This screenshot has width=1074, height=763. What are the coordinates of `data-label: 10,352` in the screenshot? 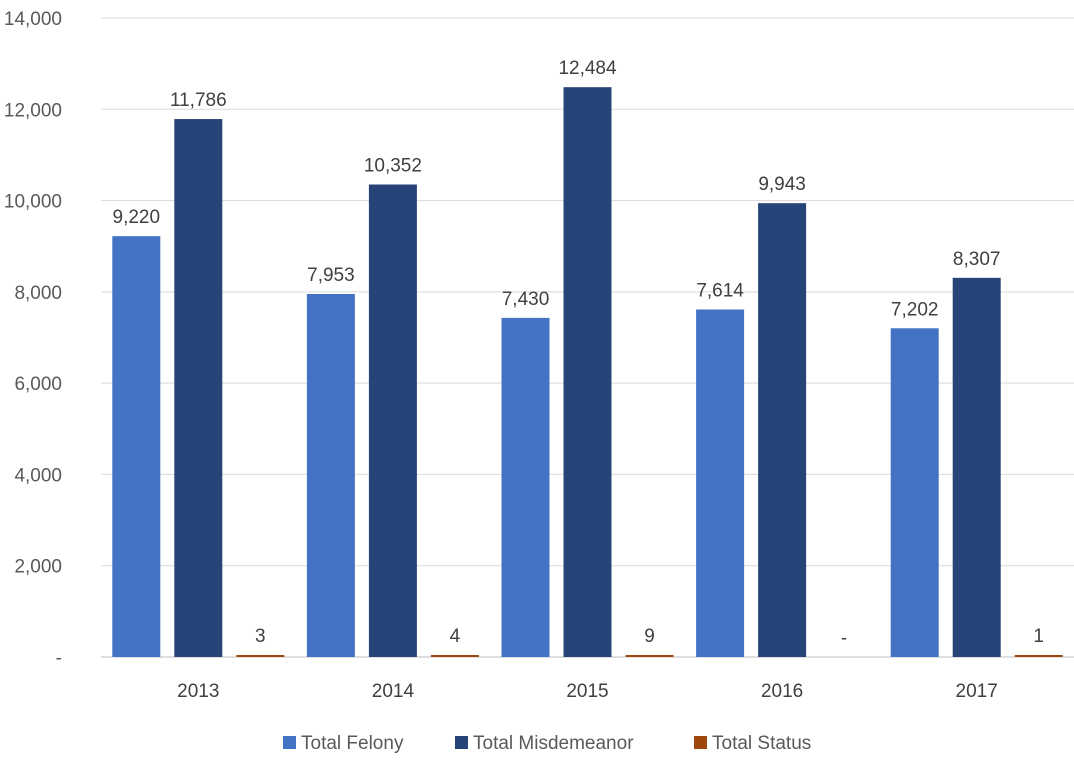 It's located at (393, 166).